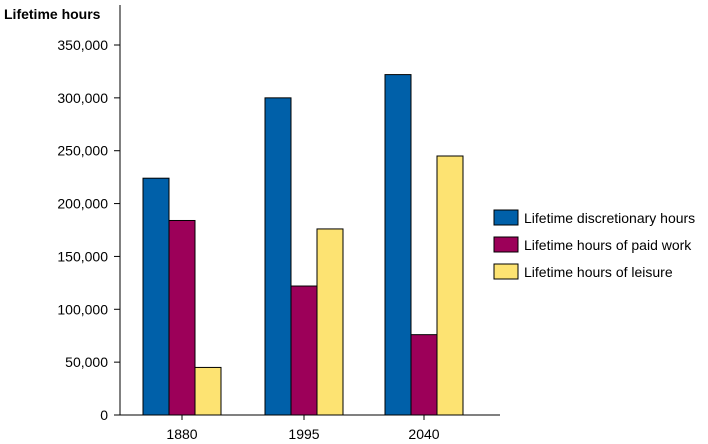 The width and height of the screenshot is (708, 444). Describe the element at coordinates (86, 362) in the screenshot. I see `y-tick-label: 50,000` at that location.